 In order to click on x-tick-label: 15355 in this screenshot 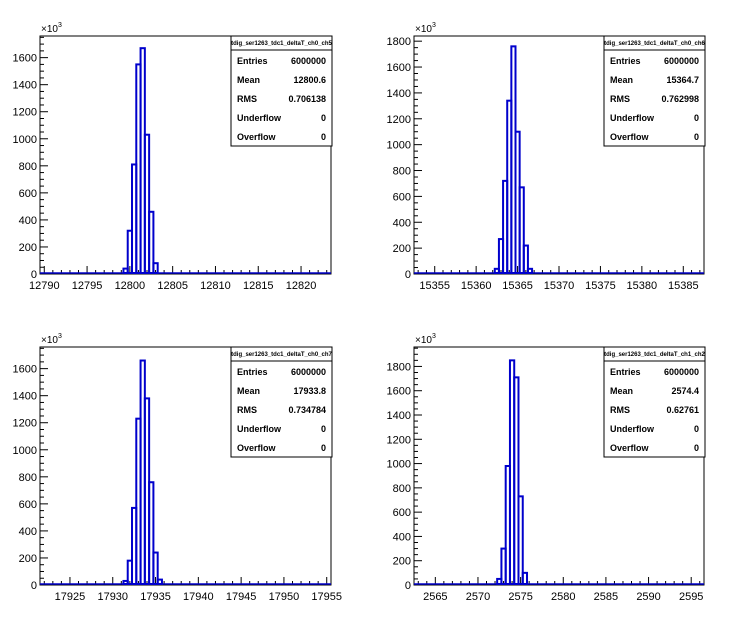, I will do `click(434, 286)`.